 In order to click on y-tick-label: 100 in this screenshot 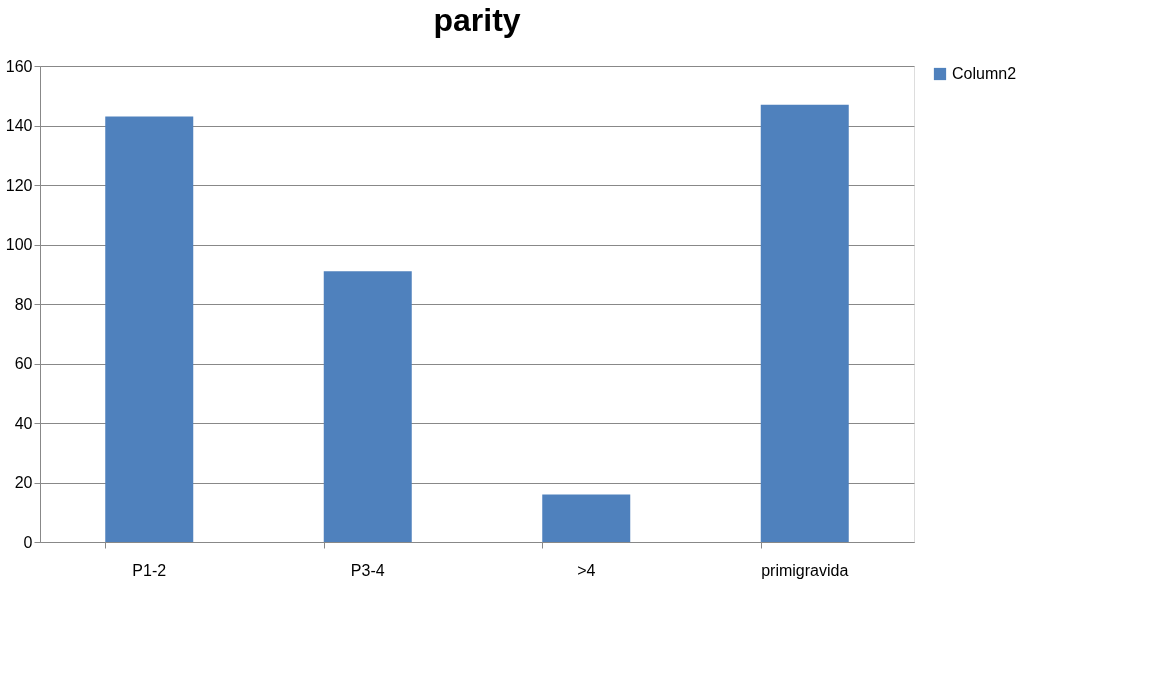, I will do `click(19, 244)`.